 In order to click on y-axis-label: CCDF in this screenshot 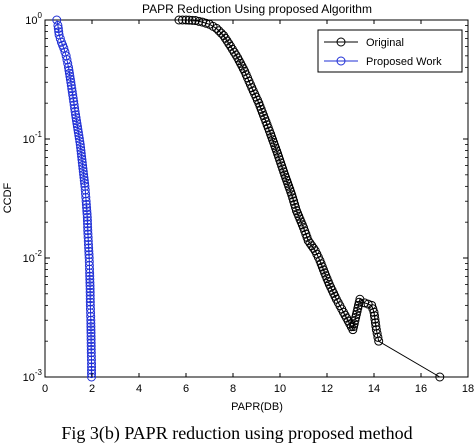, I will do `click(8, 197)`.